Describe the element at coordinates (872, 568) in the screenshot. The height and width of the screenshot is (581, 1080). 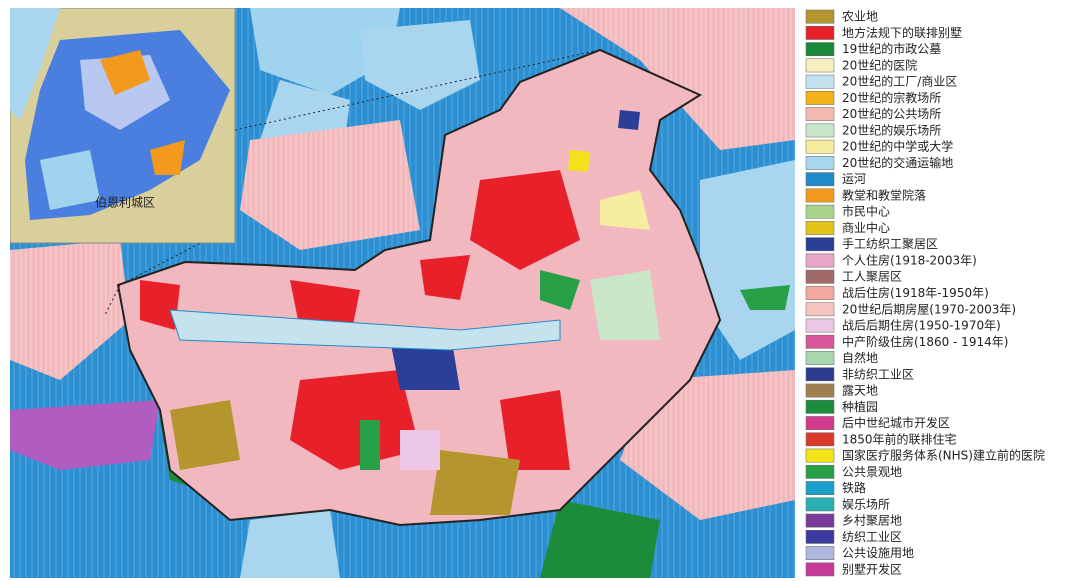
I see `legend-label: 别墅开发区` at that location.